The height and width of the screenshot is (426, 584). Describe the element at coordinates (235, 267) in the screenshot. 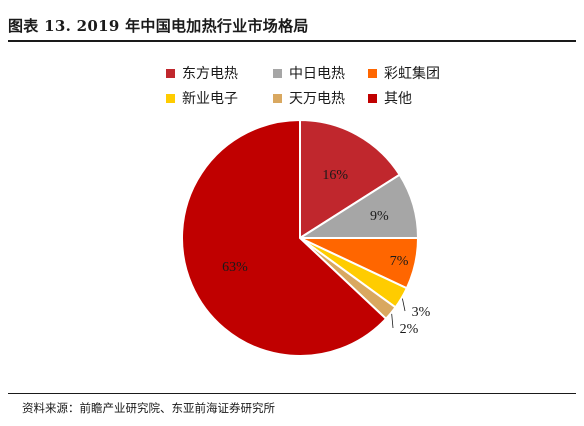

I see `pie-data-label: 63%` at that location.